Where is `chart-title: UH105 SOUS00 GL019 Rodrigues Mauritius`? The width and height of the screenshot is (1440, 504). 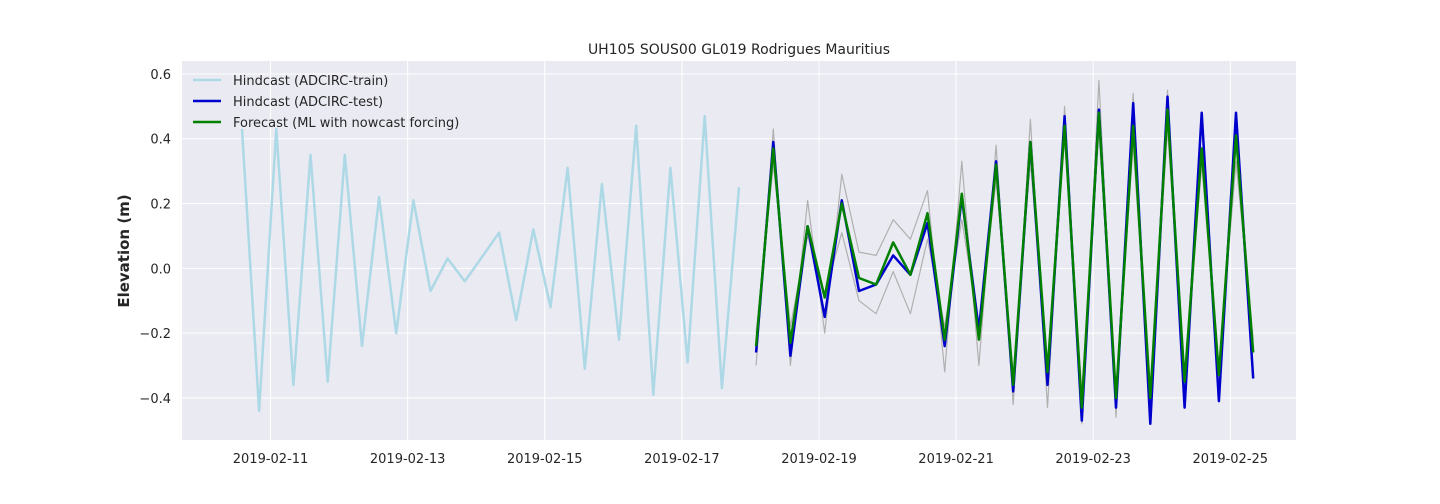 chart-title: UH105 SOUS00 GL019 Rodrigues Mauritius is located at coordinates (739, 50).